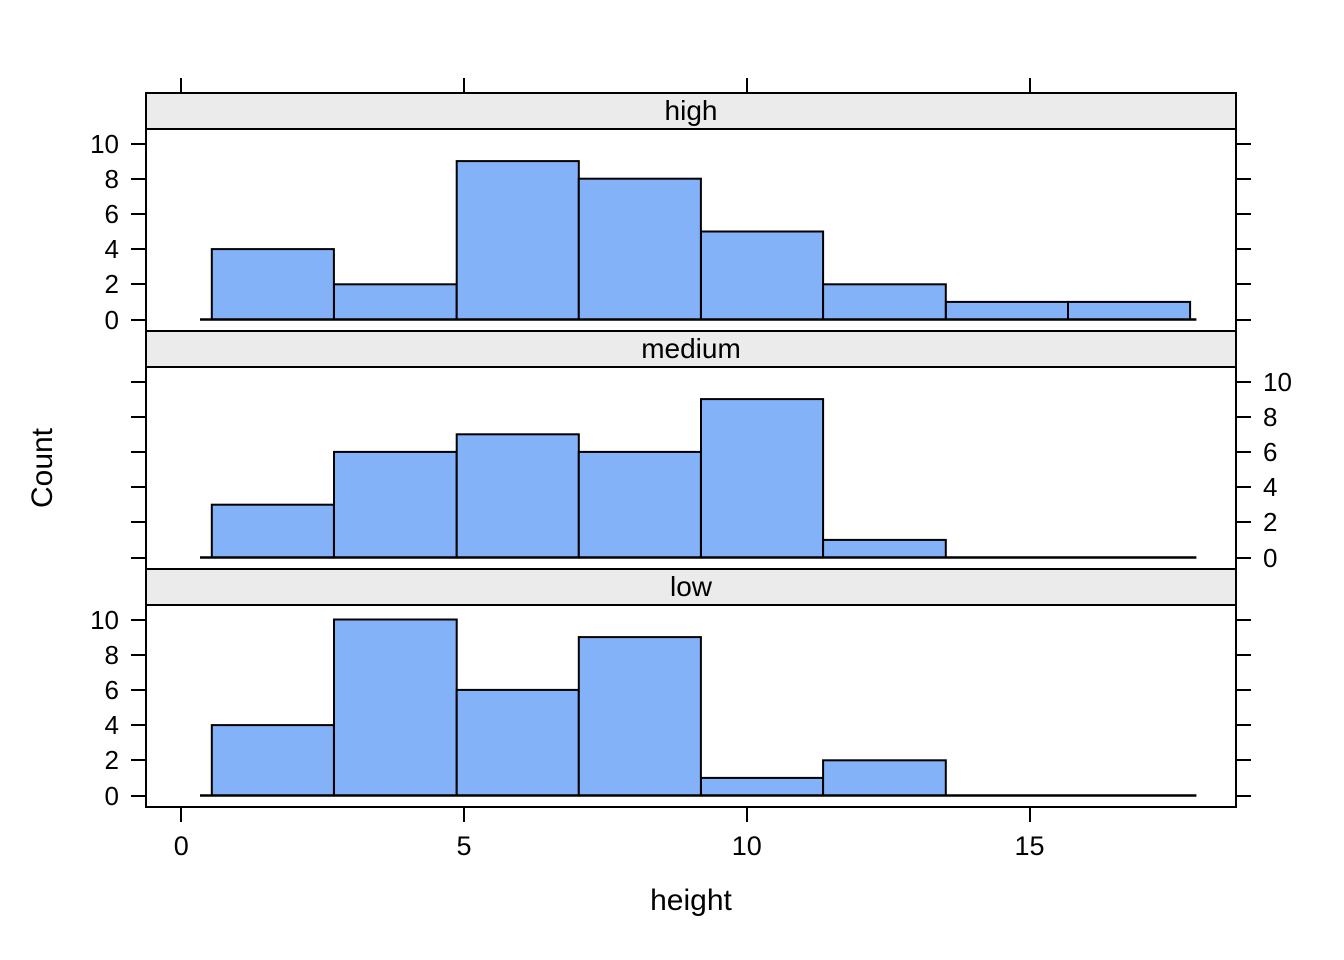 Image resolution: width=1344 pixels, height=960 pixels. I want to click on panel-plot-area-medium, so click(698, 478).